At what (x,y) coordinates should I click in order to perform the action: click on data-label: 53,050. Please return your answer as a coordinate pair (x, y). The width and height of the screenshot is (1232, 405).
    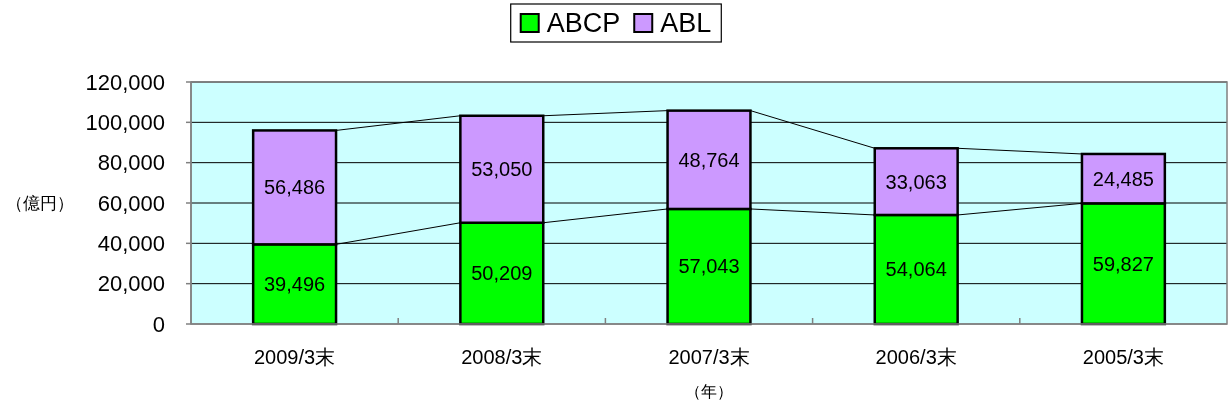
    Looking at the image, I should click on (502, 169).